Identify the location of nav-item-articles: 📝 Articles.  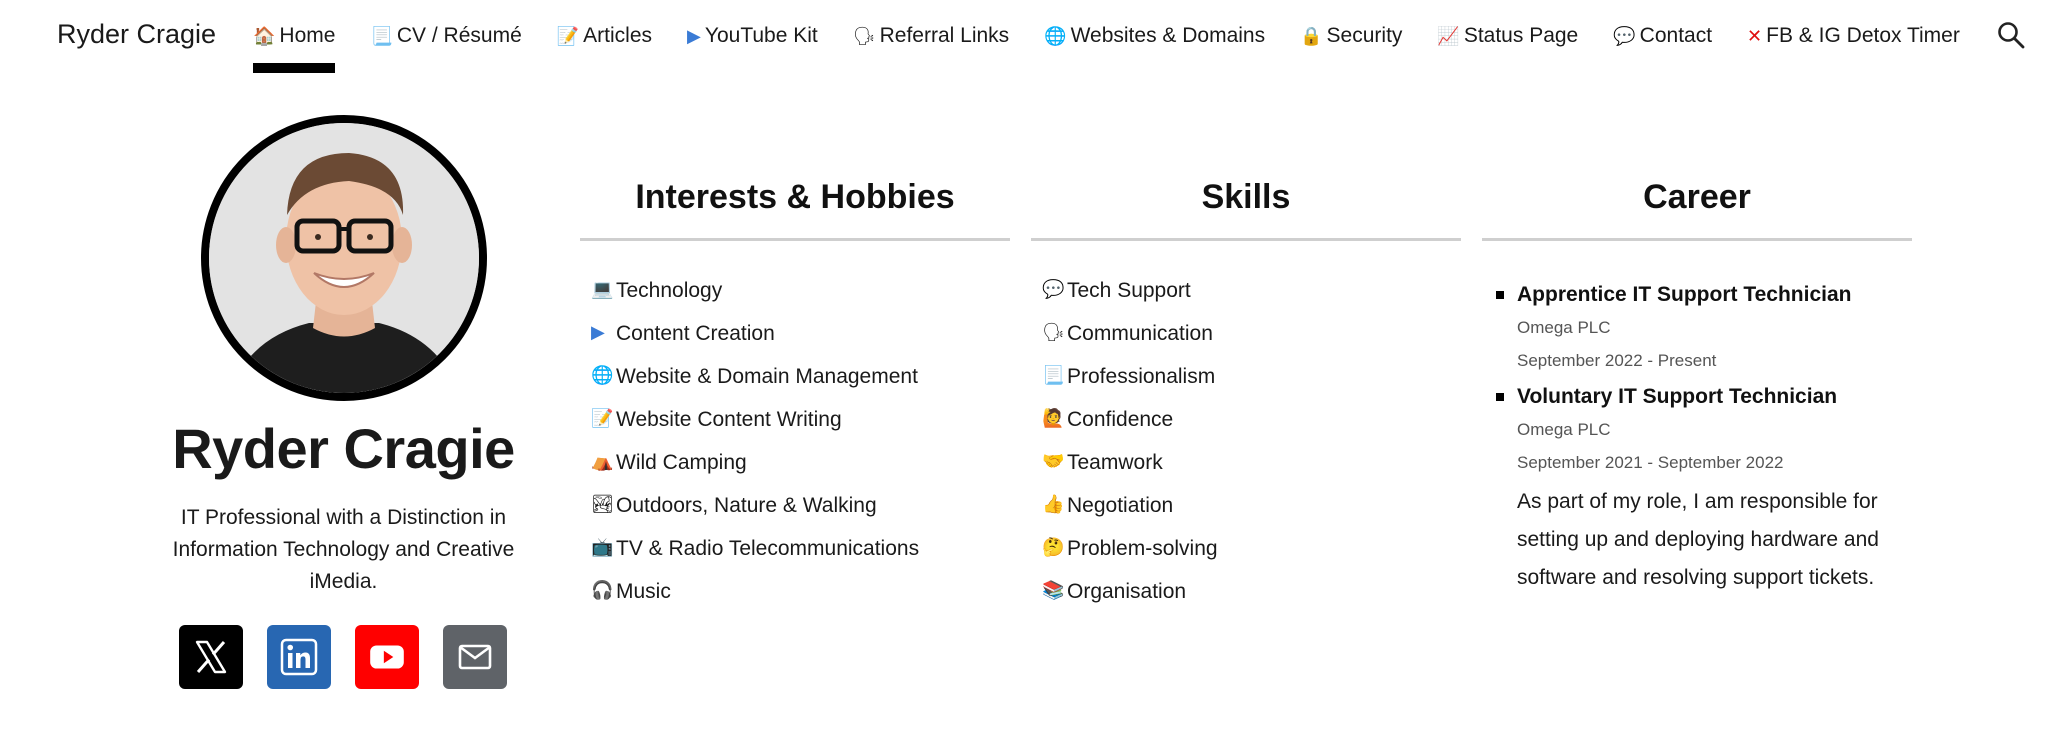
(604, 36).